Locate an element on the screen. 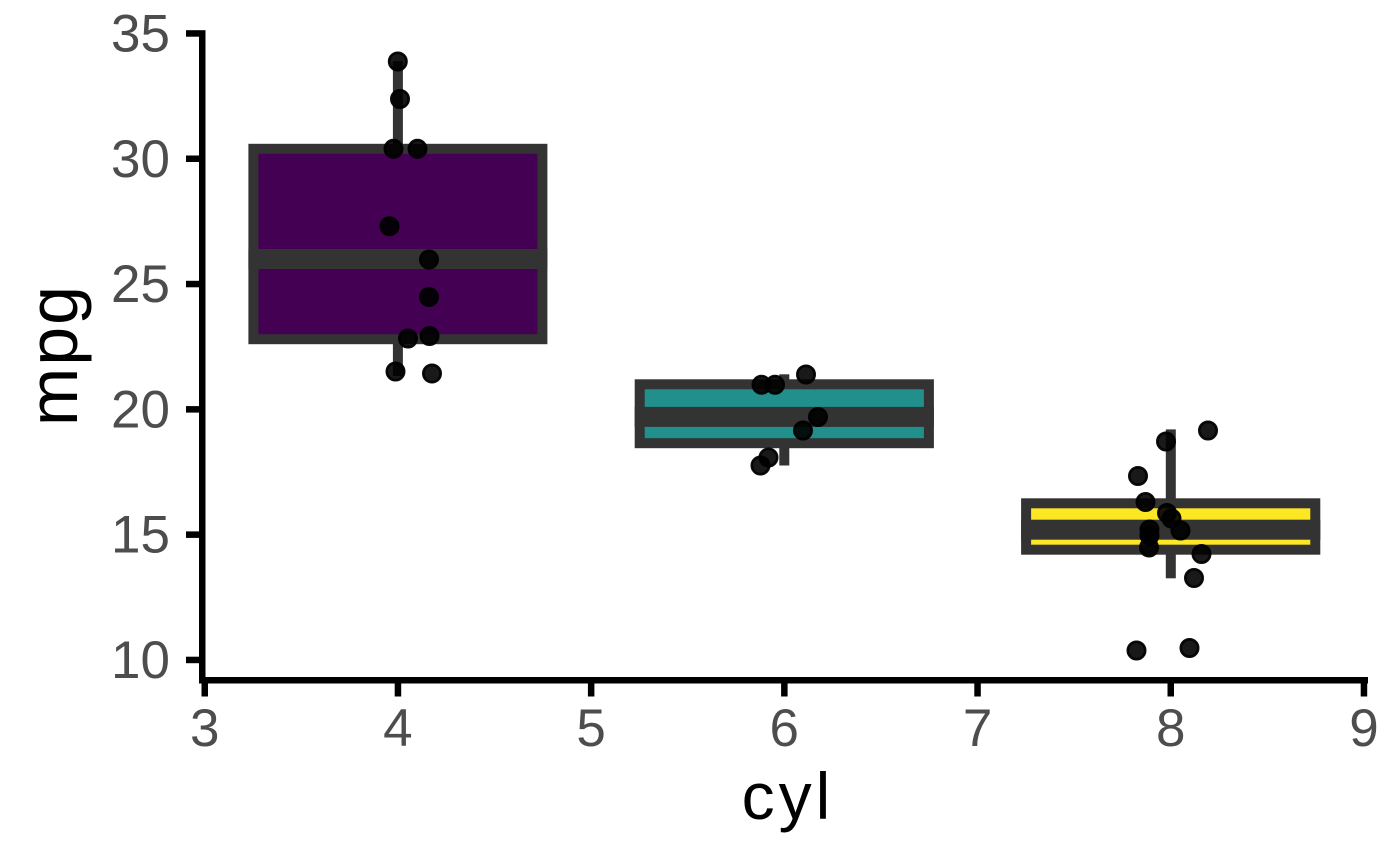  svg-text: 15 is located at coordinates (140, 535).